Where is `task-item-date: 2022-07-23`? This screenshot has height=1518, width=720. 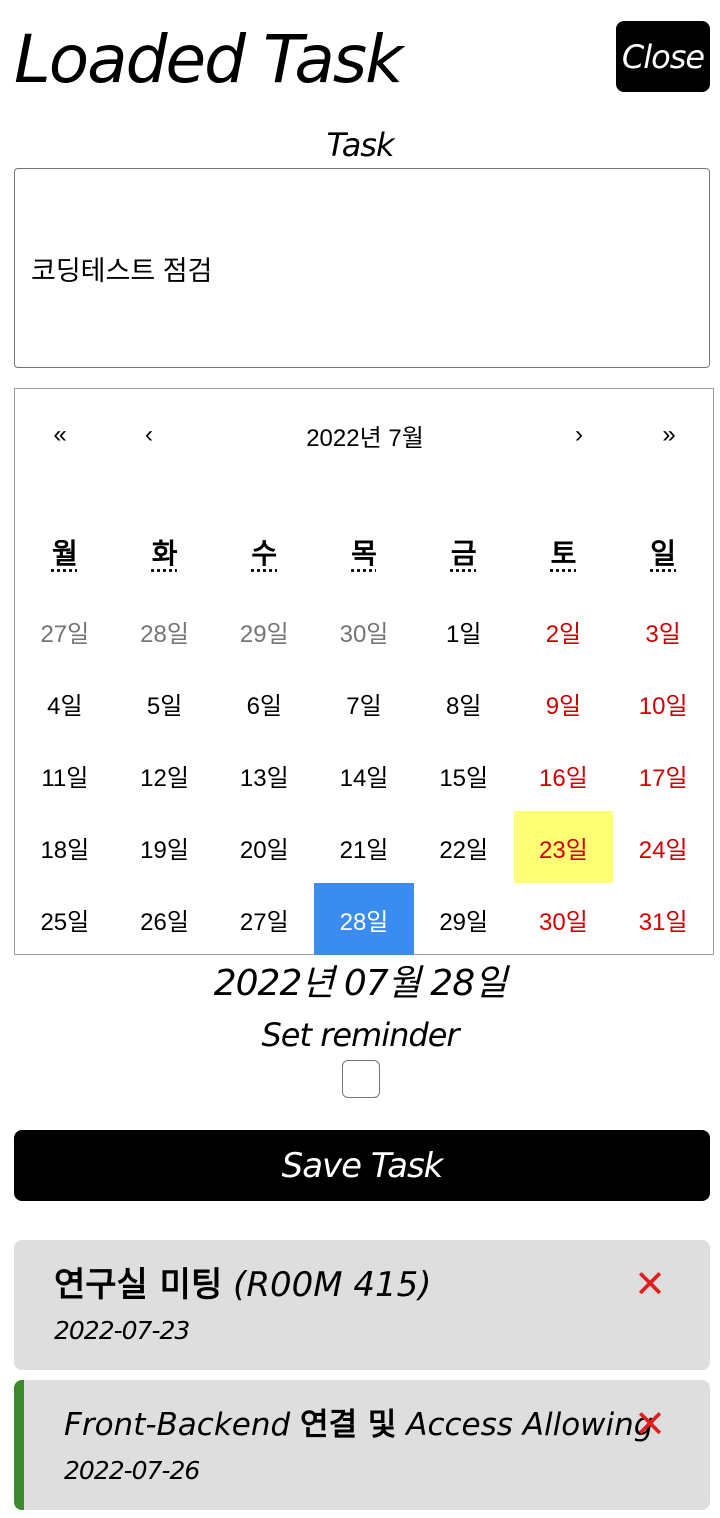 task-item-date: 2022-07-23 is located at coordinates (122, 1330).